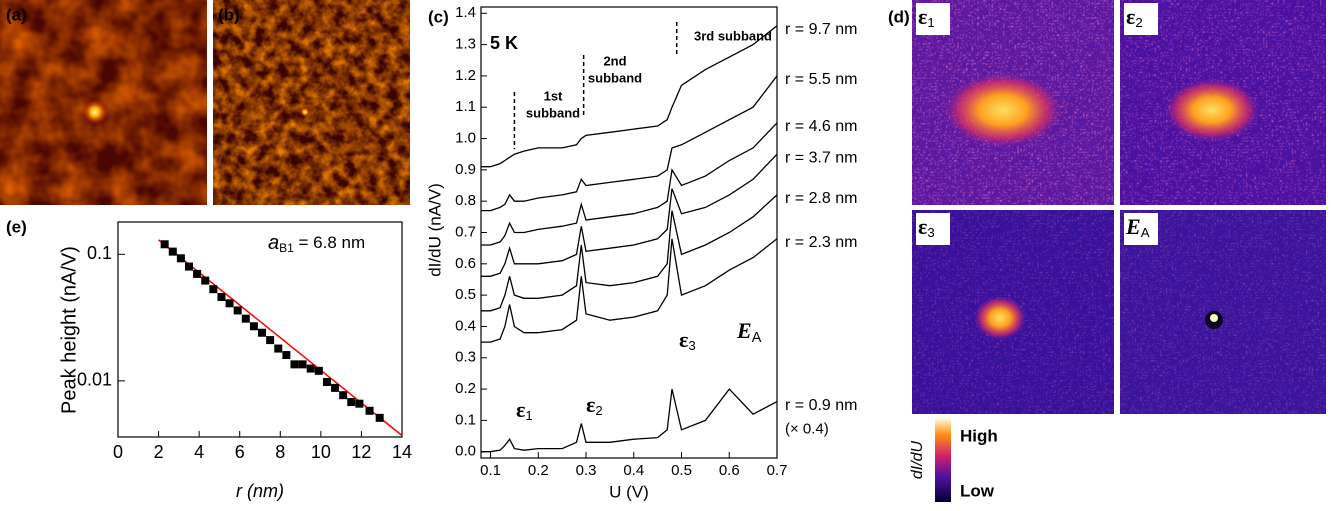 Image resolution: width=1331 pixels, height=511 pixels. I want to click on scale-note: (× 0.4), so click(807, 429).